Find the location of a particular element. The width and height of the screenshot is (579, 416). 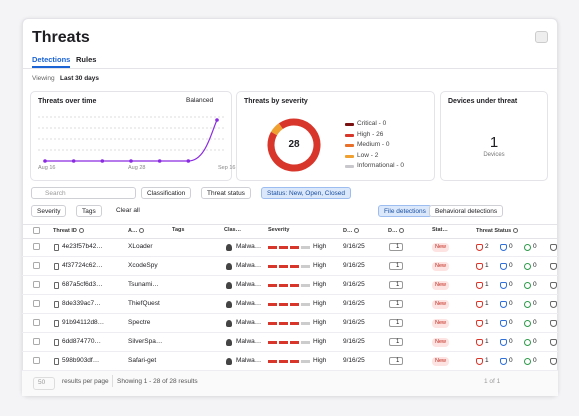

viewing-label: Viewing is located at coordinates (43, 78).